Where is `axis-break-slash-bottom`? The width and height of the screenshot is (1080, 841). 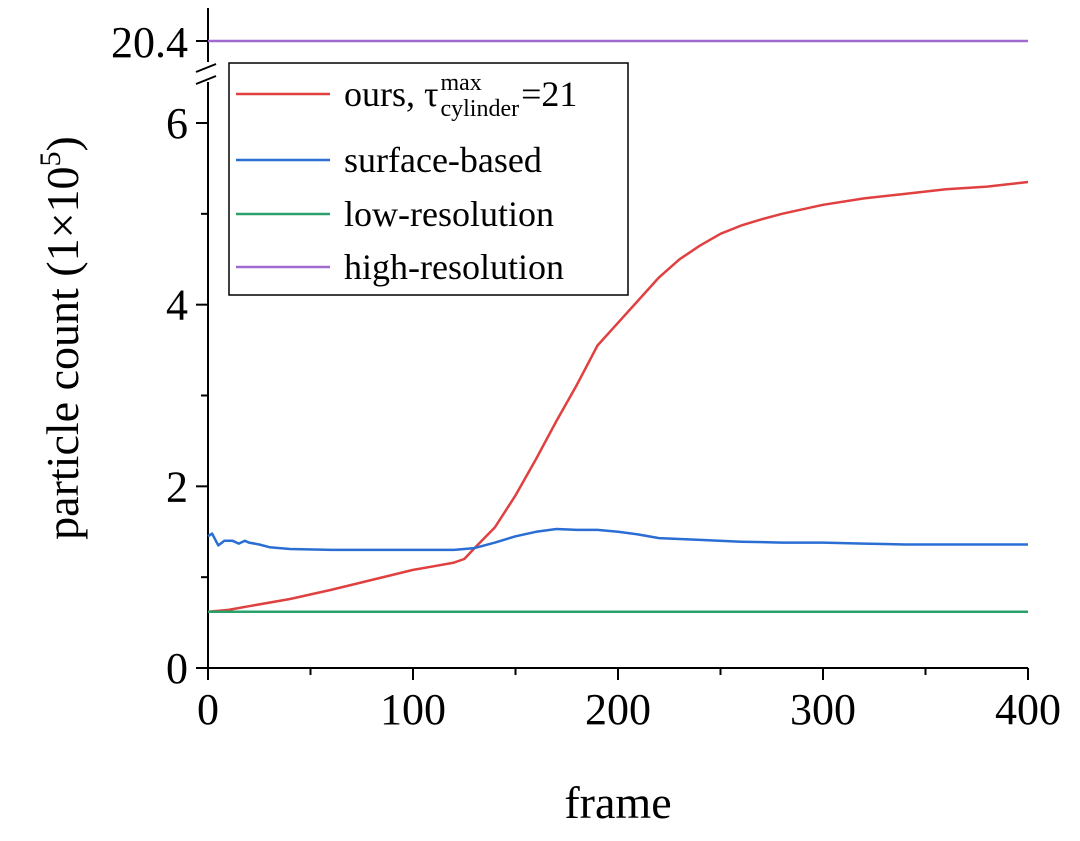
axis-break-slash-bottom is located at coordinates (206, 80).